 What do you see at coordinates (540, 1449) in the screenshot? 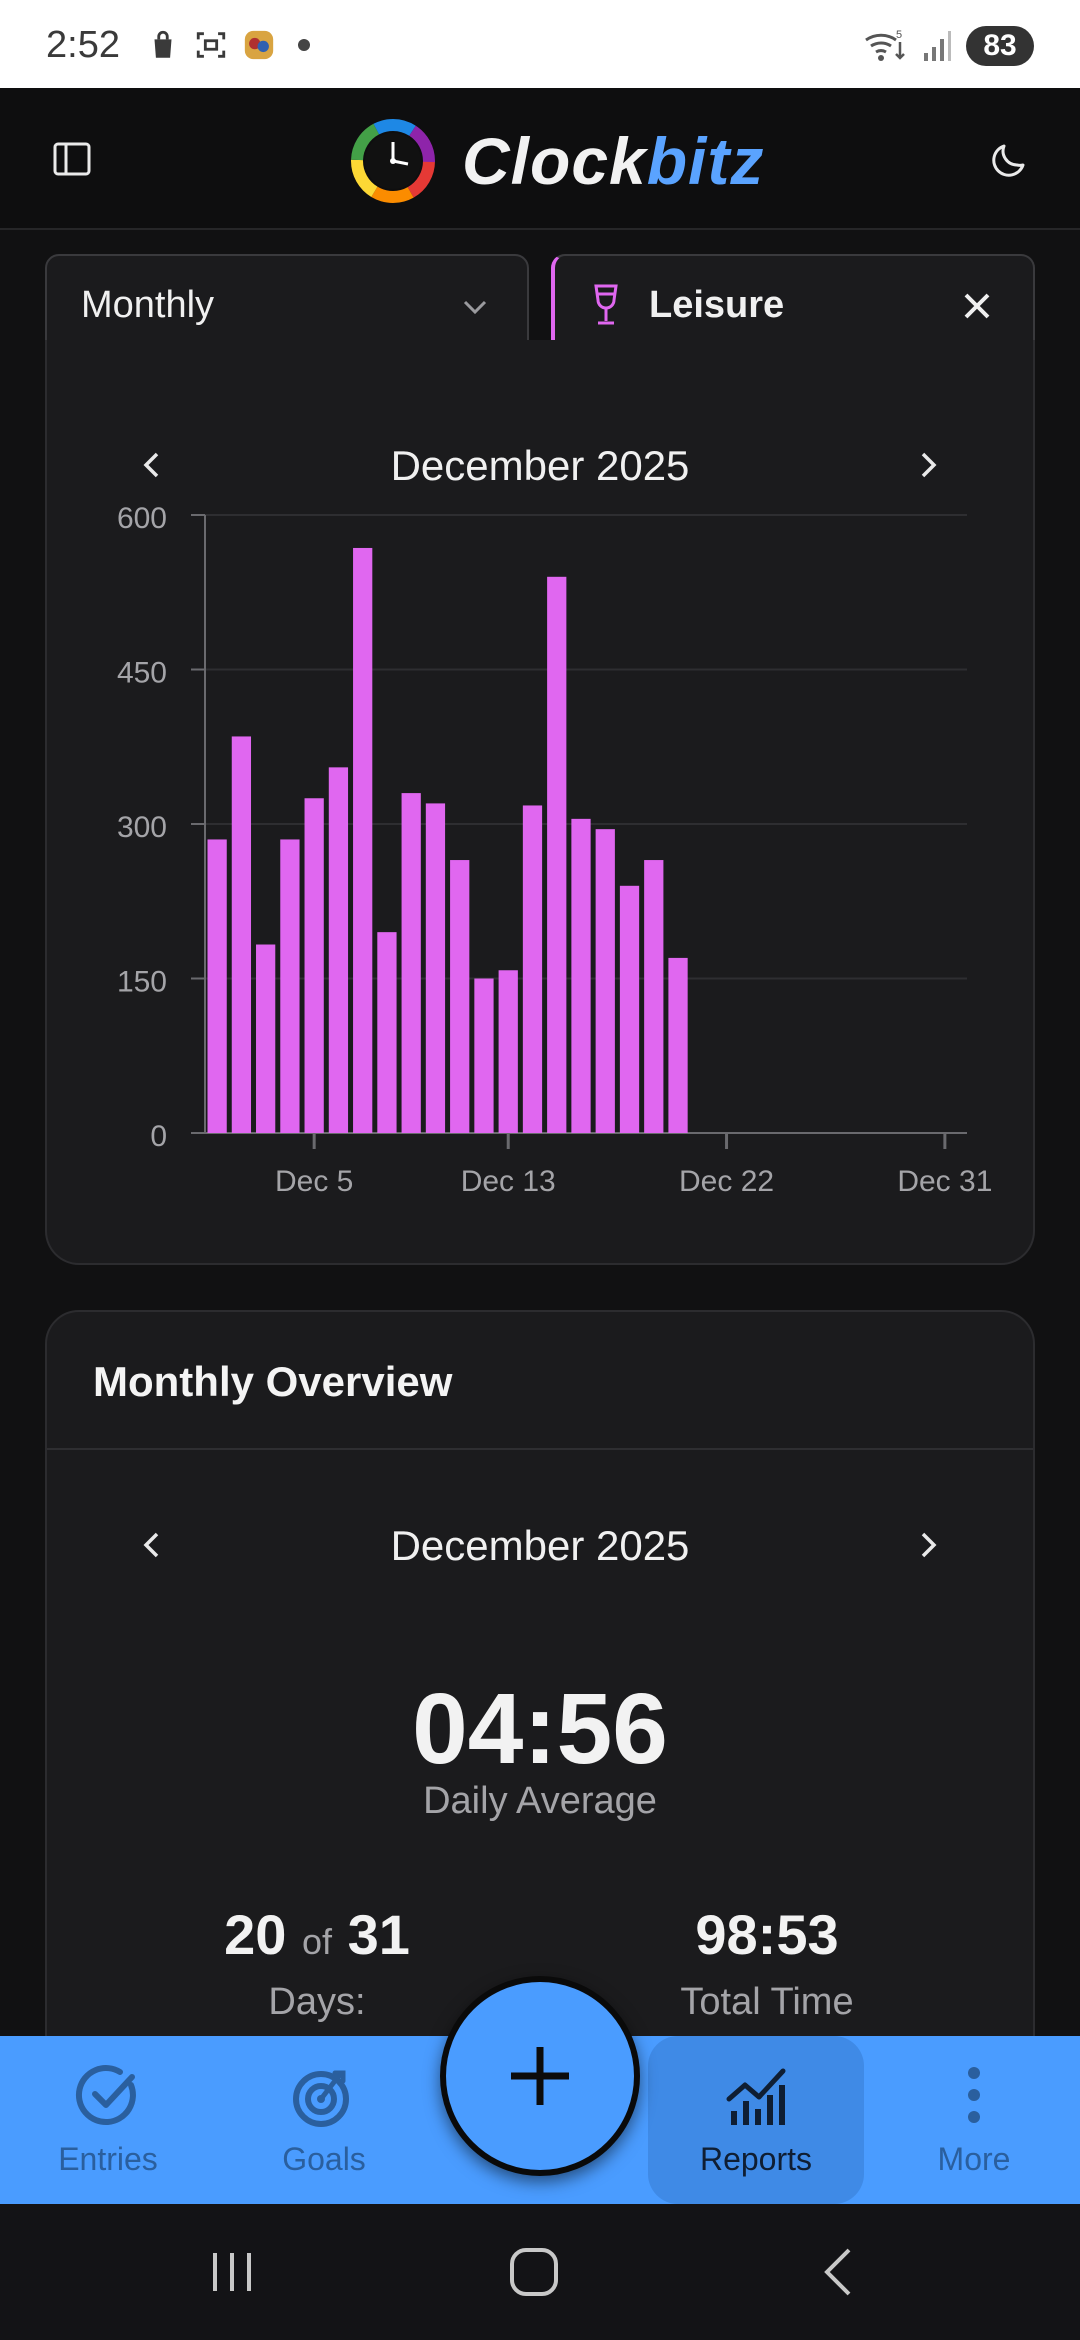
I see `overview-divider` at bounding box center [540, 1449].